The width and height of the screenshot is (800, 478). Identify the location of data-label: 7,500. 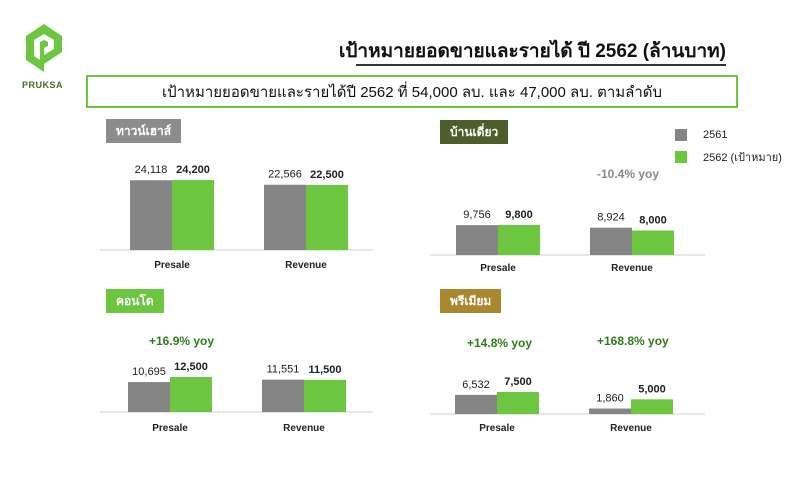
(518, 382).